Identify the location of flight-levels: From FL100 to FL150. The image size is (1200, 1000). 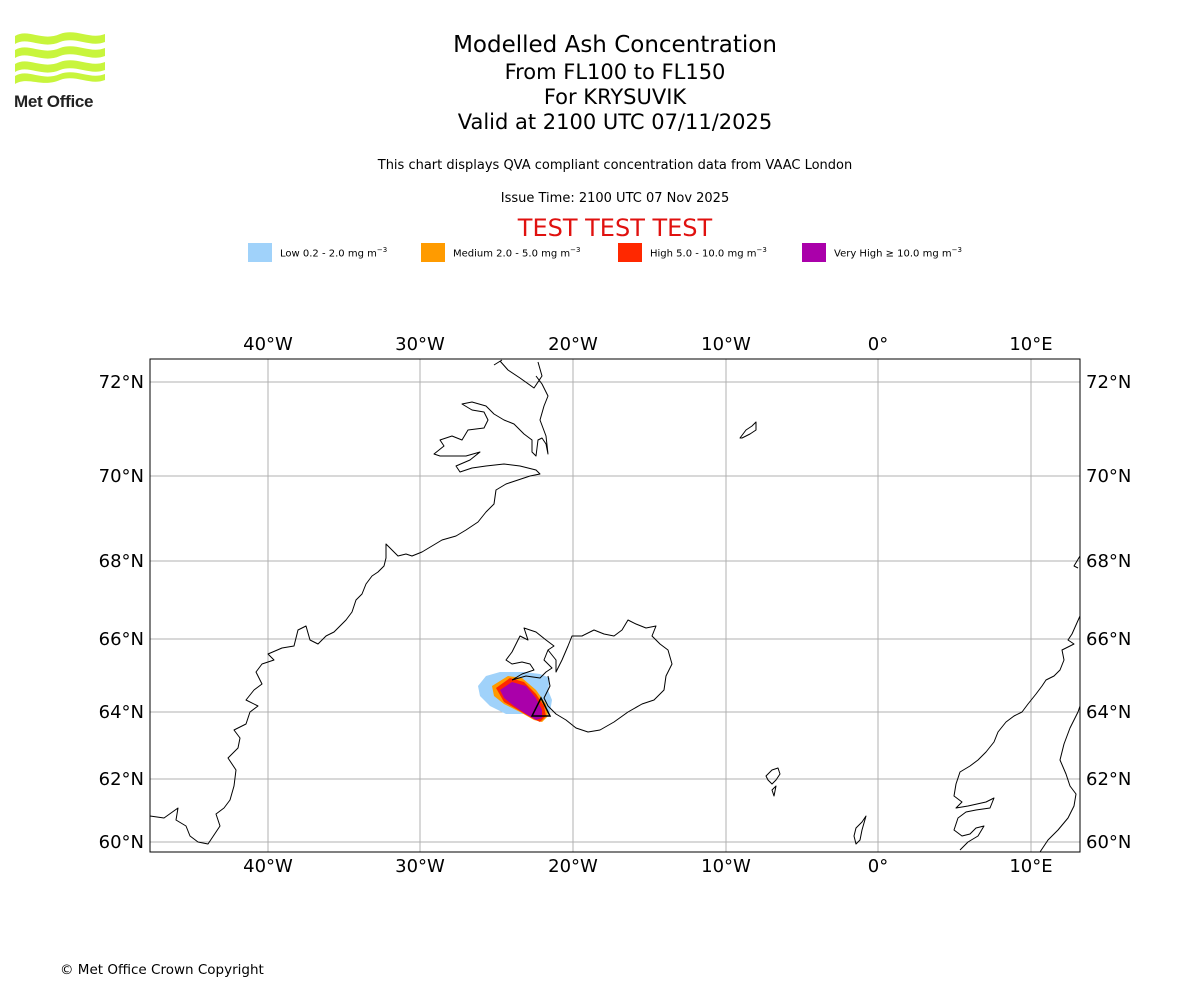
(615, 72).